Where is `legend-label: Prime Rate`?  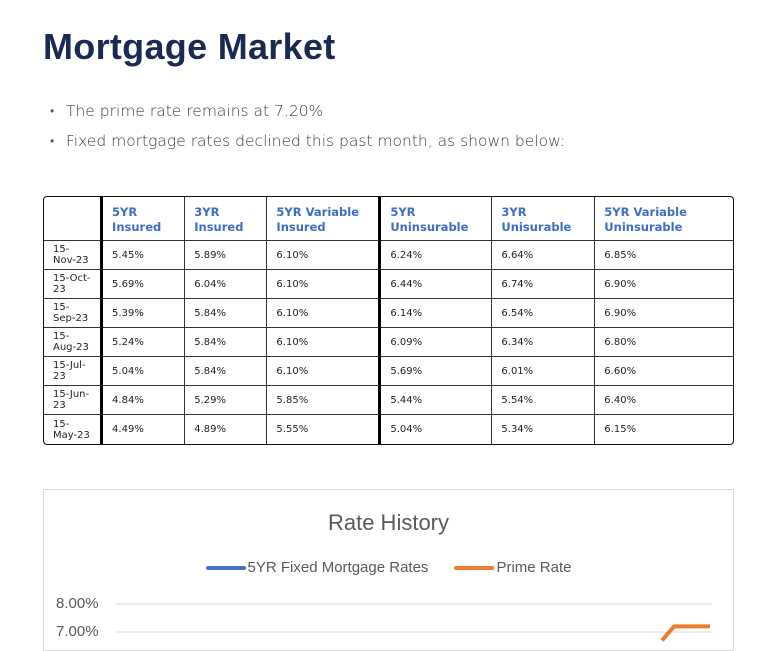 legend-label: Prime Rate is located at coordinates (534, 567).